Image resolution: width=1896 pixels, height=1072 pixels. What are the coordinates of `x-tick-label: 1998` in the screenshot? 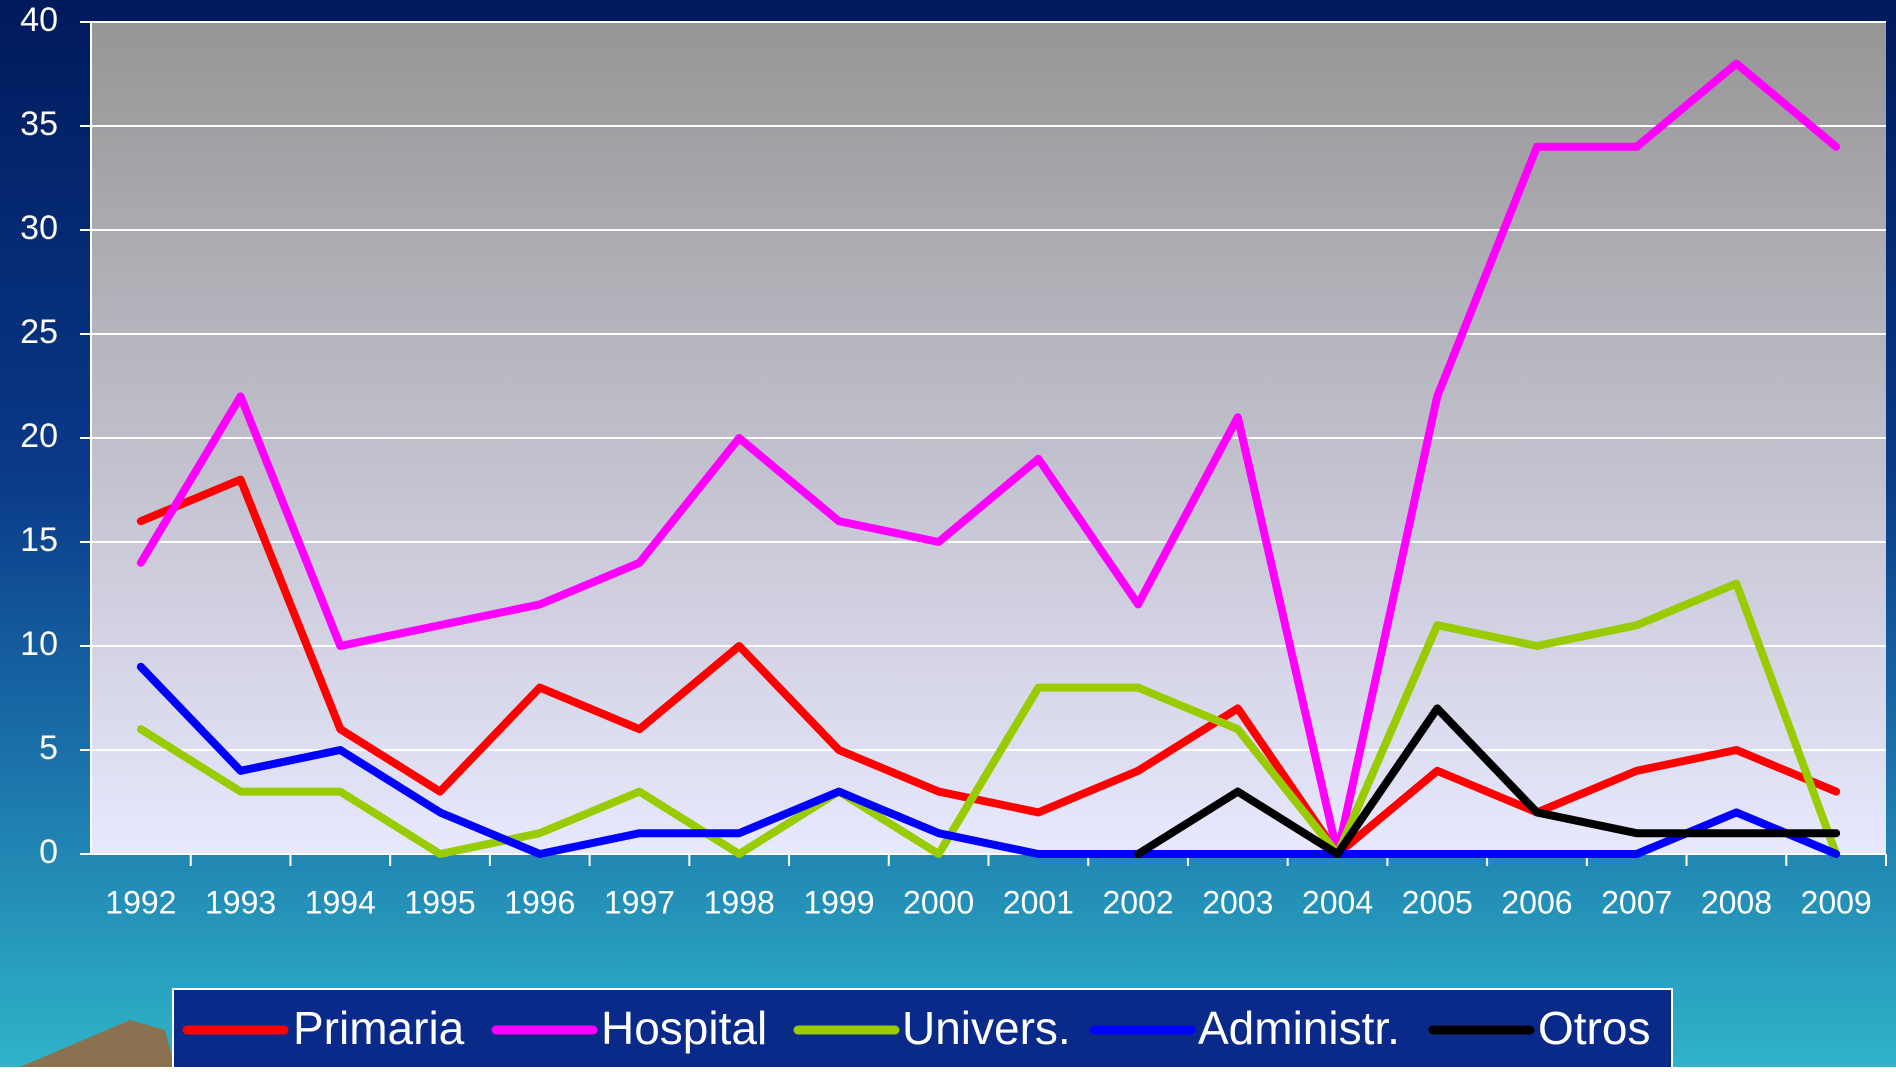 It's located at (739, 902).